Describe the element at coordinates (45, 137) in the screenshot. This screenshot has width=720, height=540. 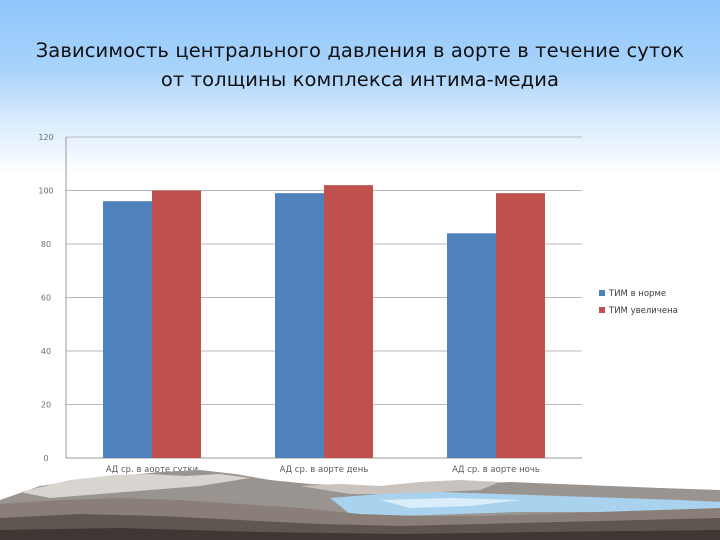
I see `y-tick-label: 120` at that location.